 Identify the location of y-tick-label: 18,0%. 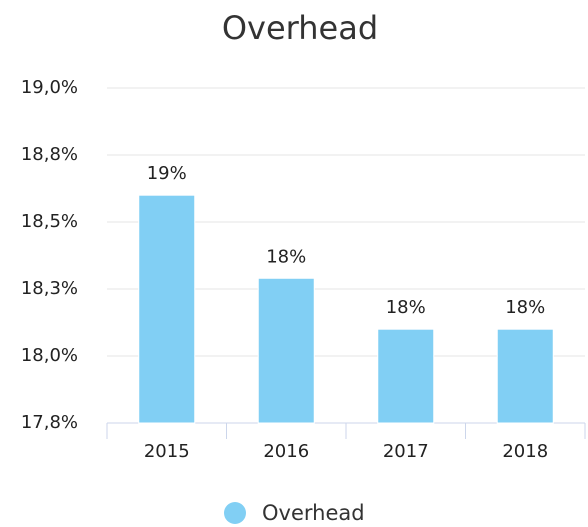
(49, 355).